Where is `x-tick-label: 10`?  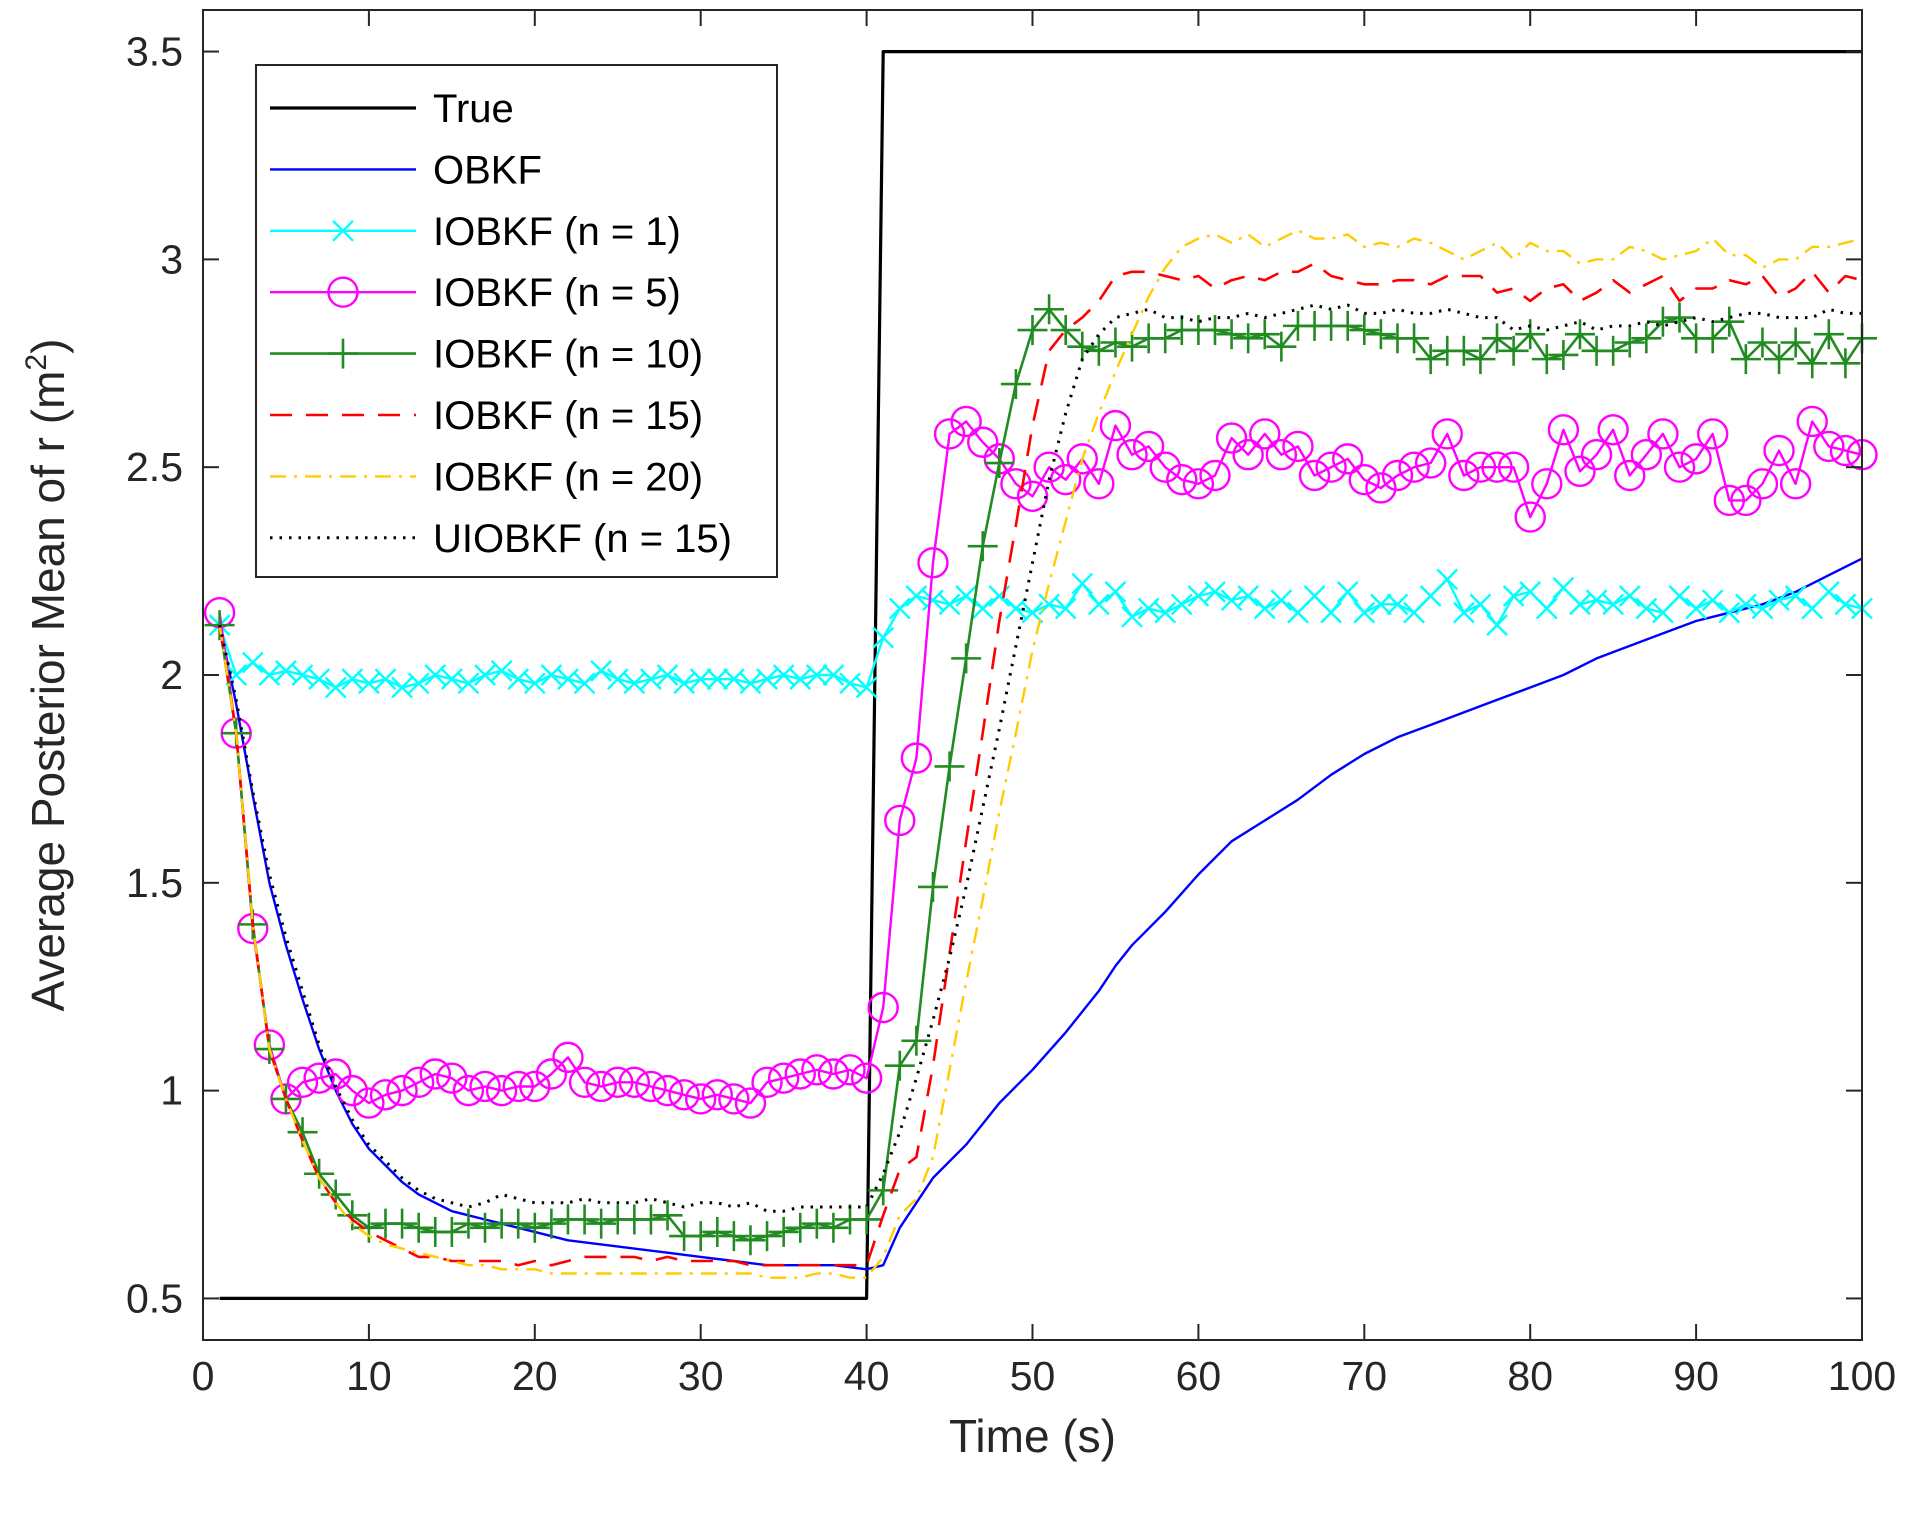 x-tick-label: 10 is located at coordinates (369, 1376).